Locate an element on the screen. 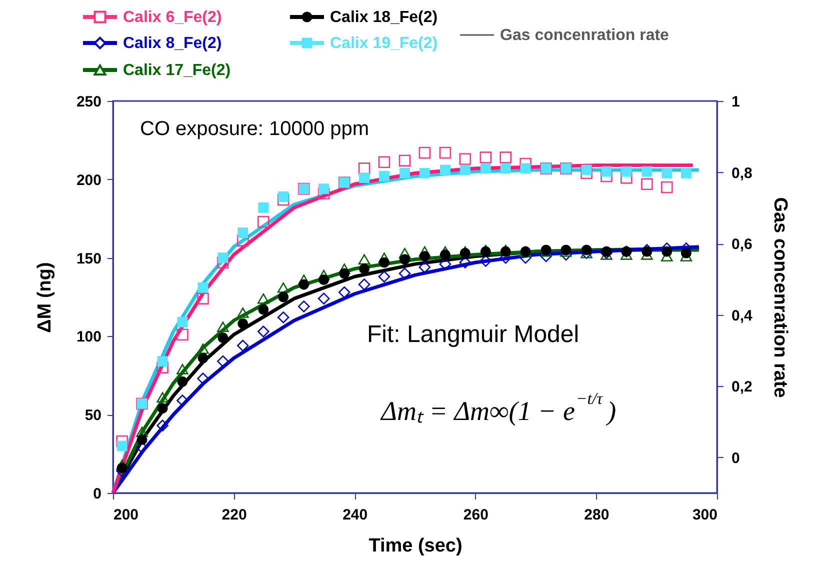 The width and height of the screenshot is (820, 576). legend-label: Gas concenration rate is located at coordinates (585, 35).